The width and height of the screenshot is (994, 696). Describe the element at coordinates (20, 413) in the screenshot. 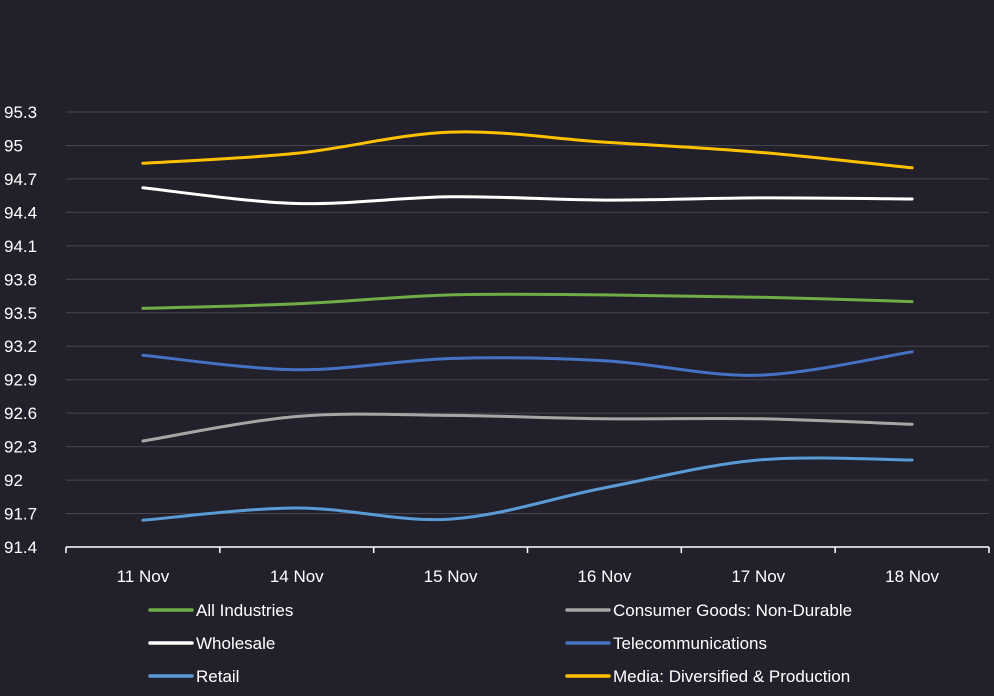

I see `y-tick-label: 92.6` at that location.